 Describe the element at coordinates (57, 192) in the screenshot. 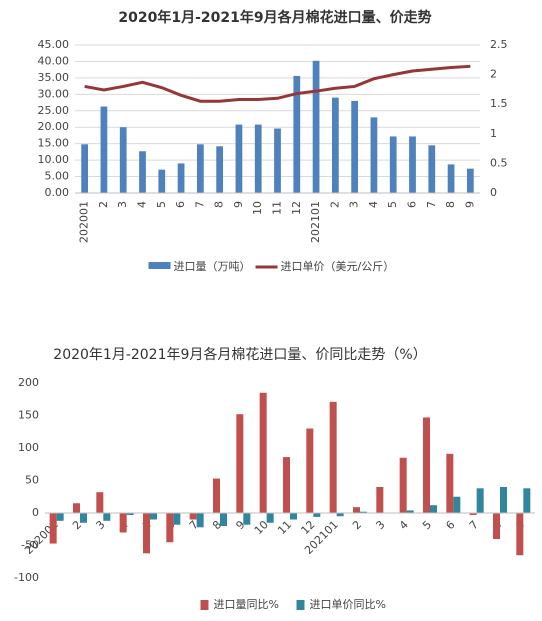

I see `y-tick-label: 0.00` at that location.